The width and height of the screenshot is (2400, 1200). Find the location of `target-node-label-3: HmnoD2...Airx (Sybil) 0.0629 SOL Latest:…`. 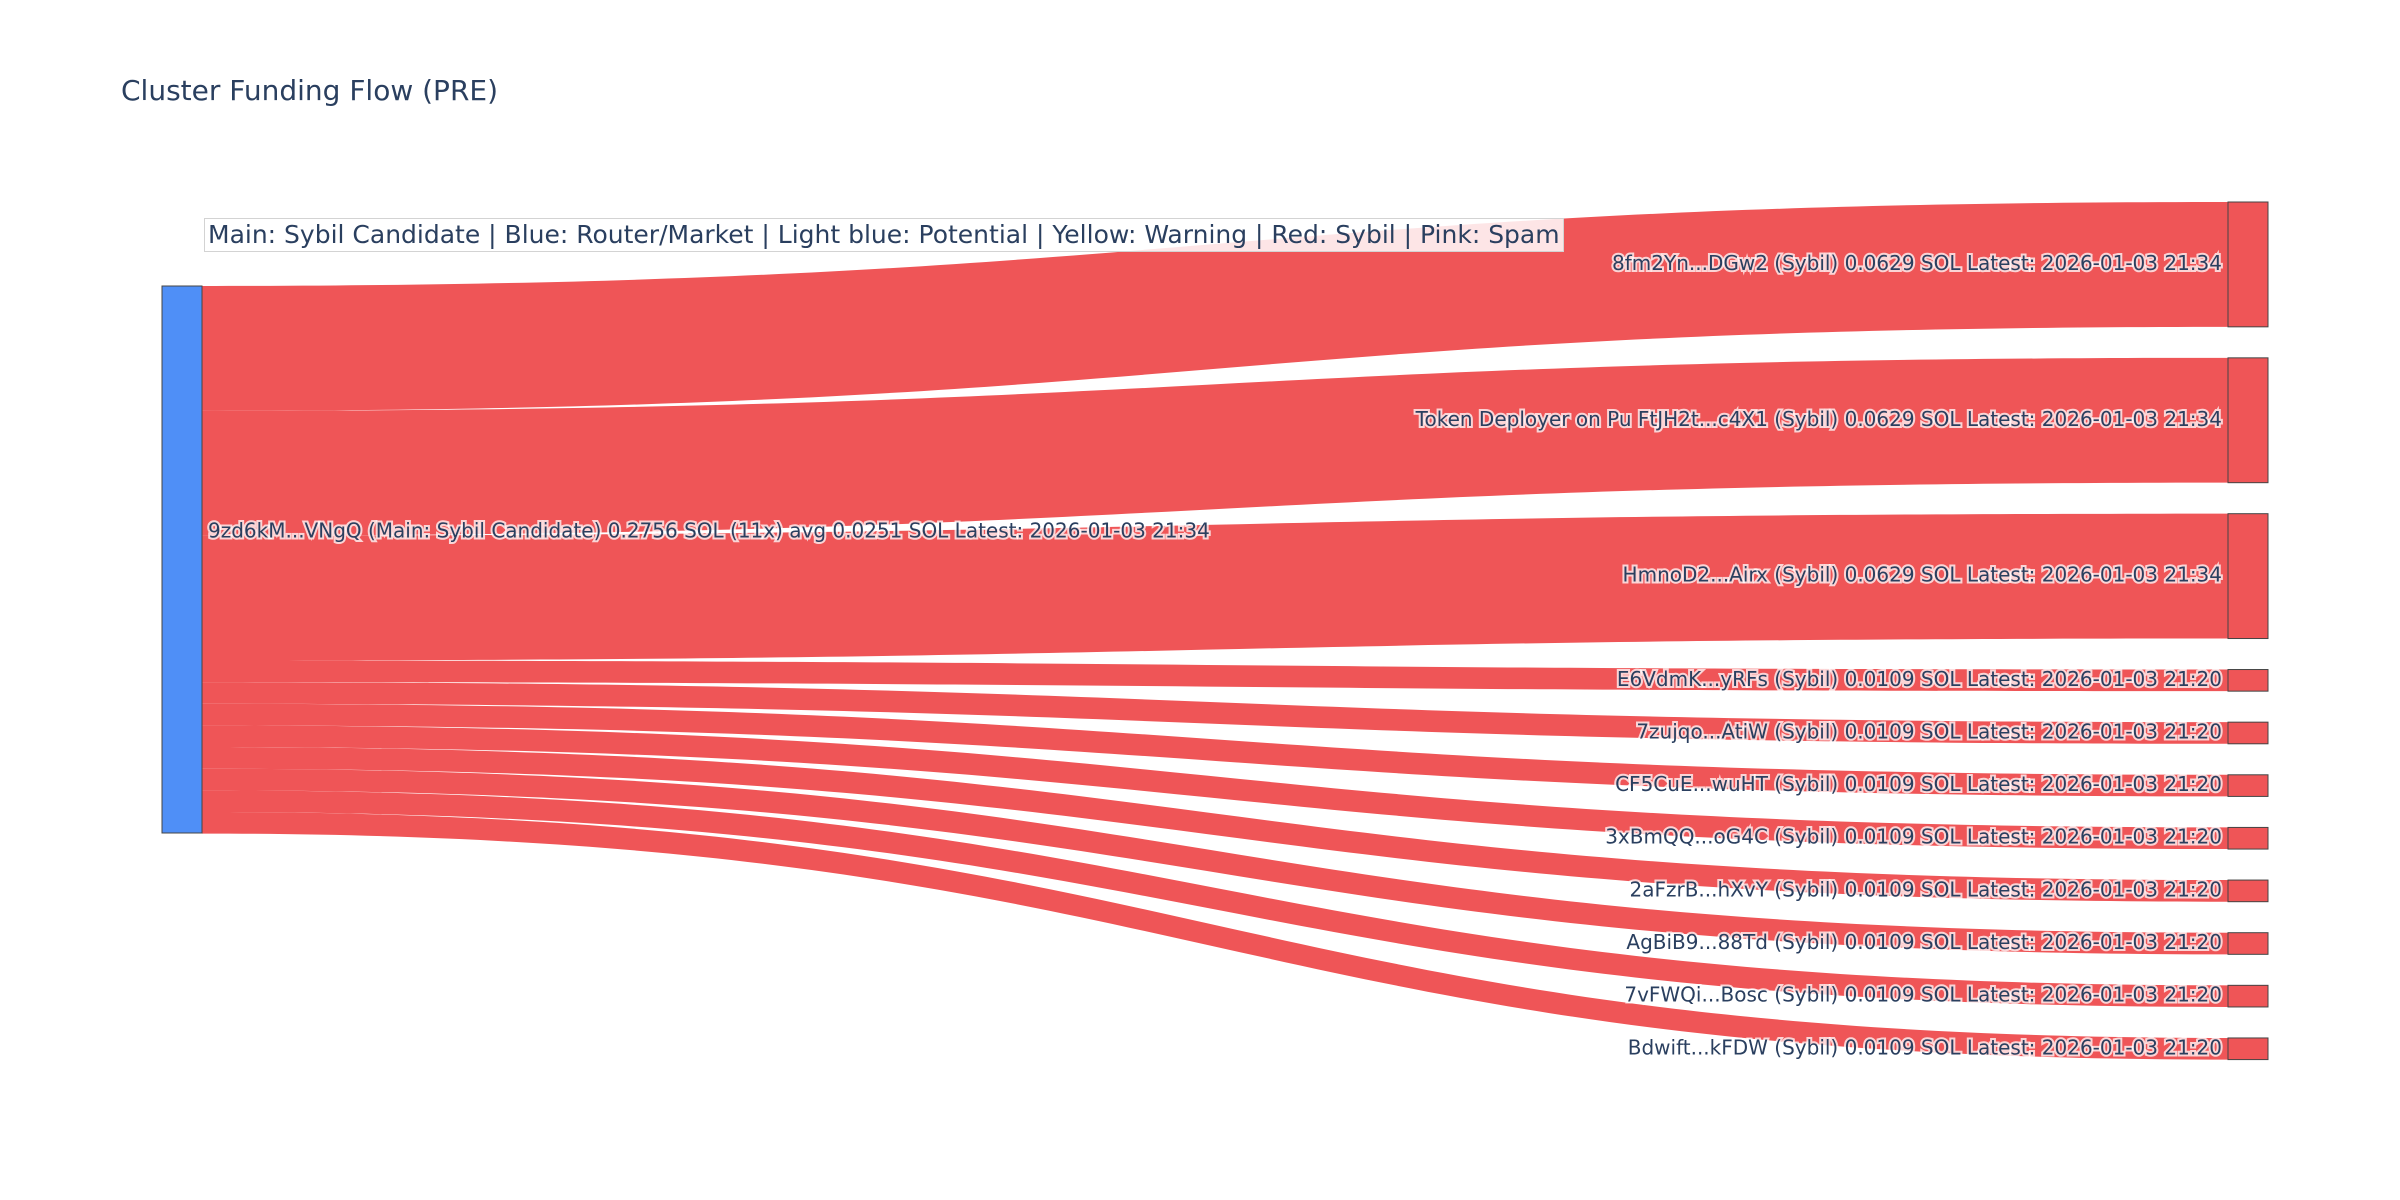

target-node-label-3: HmnoD2...Airx (Sybil) 0.0629 SOL Latest:… is located at coordinates (1922, 575).